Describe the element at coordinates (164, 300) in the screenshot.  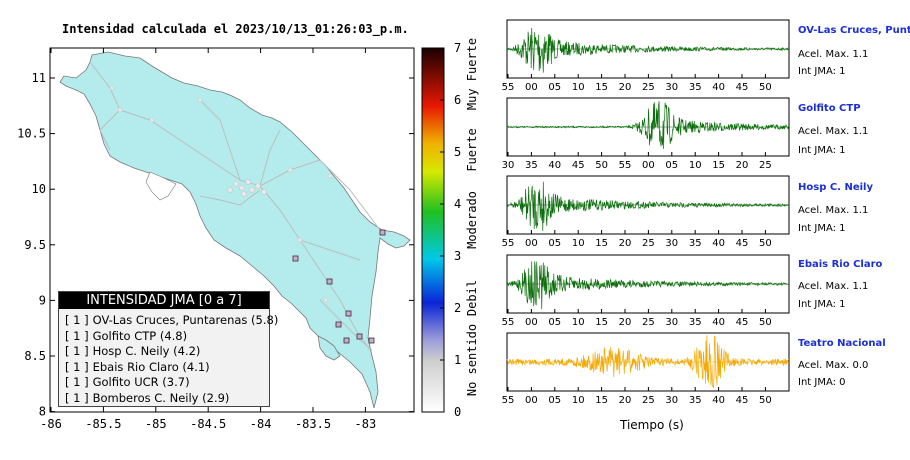
I see `legend-header: INTENSIDAD JMA [0 a 7]` at that location.